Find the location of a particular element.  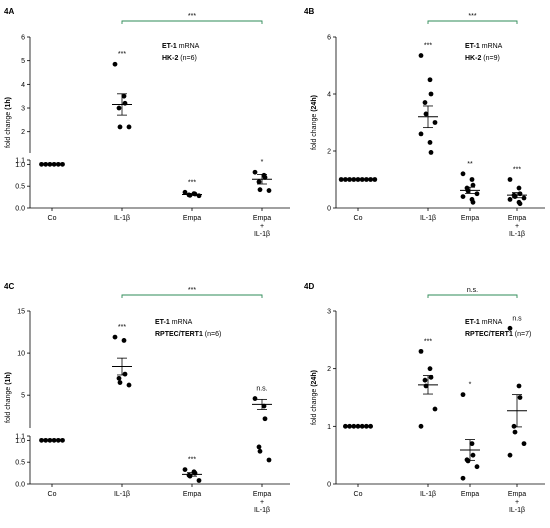

legend-gene-4b: ET-1 mRNA is located at coordinates (484, 46).